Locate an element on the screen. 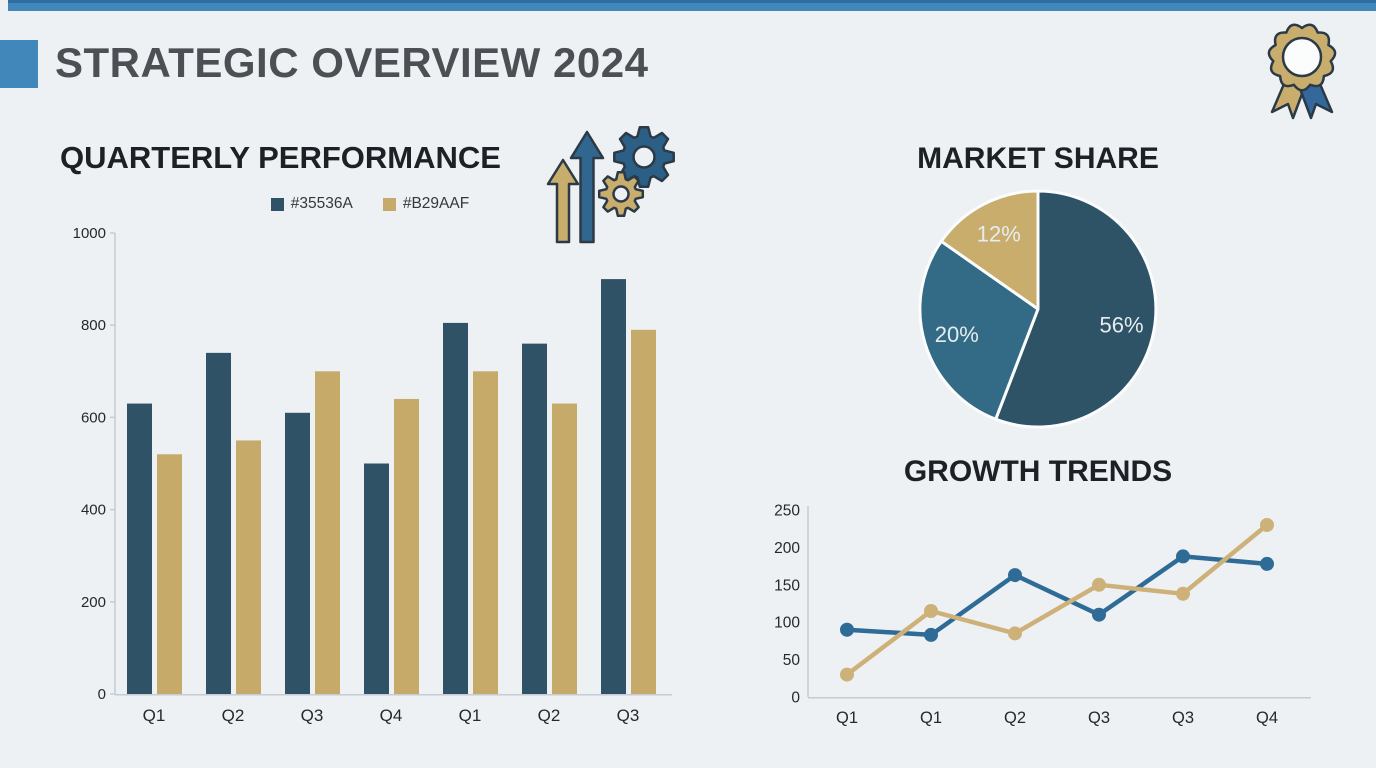 Image resolution: width=1376 pixels, height=768 pixels. svg-text: 56% is located at coordinates (1122, 324).